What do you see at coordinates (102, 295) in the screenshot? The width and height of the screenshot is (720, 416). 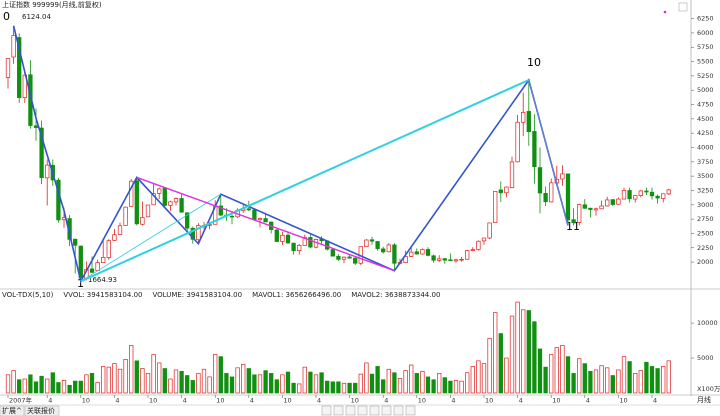 I see `vol-legend-item: VVOL: 3941583104.00` at bounding box center [102, 295].